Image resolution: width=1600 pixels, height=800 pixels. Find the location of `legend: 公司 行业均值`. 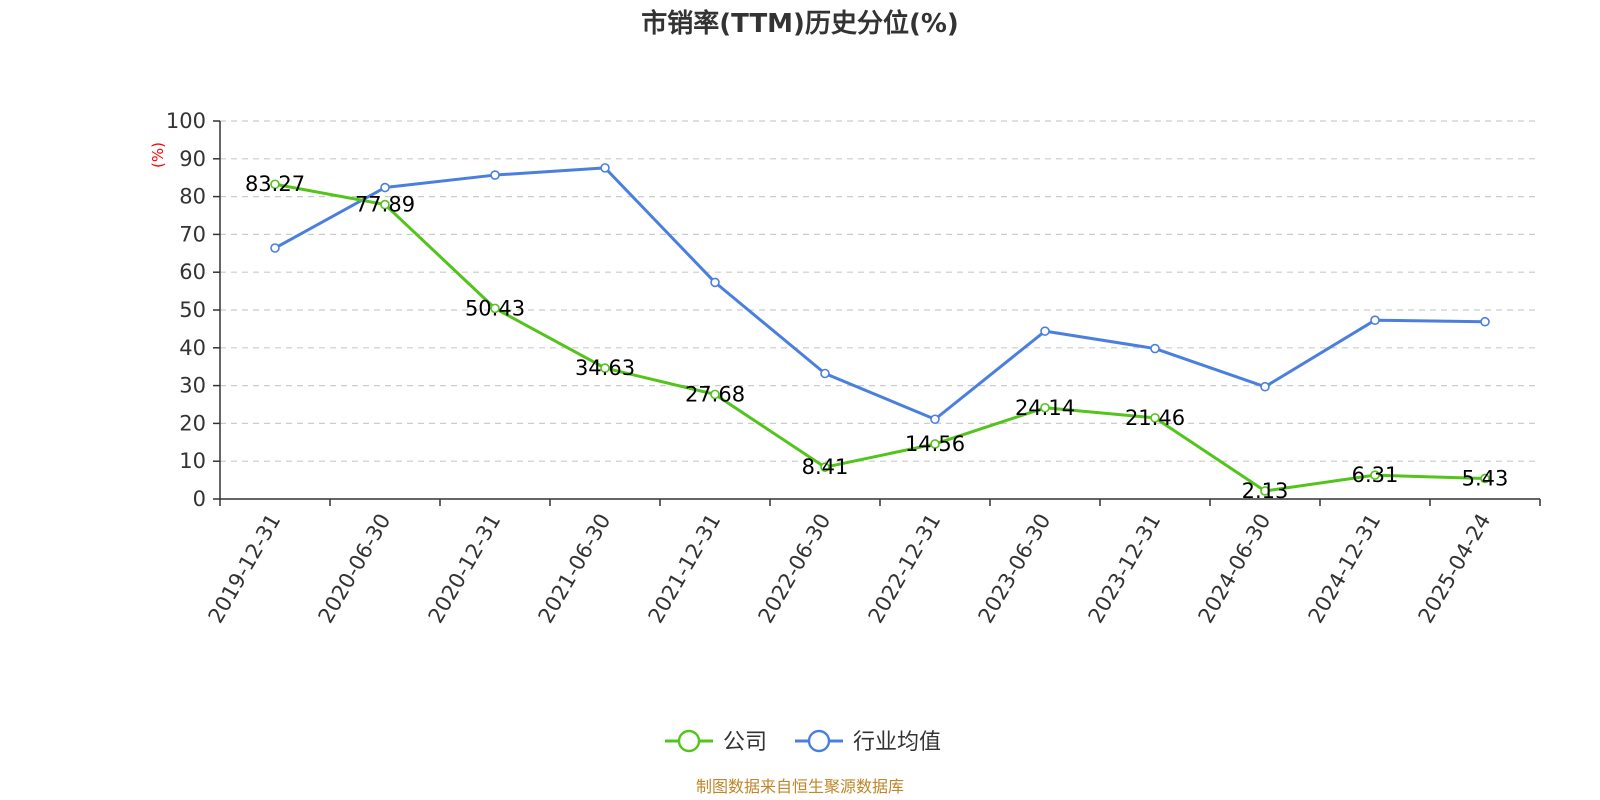

legend: 公司 行业均值 is located at coordinates (803, 742).